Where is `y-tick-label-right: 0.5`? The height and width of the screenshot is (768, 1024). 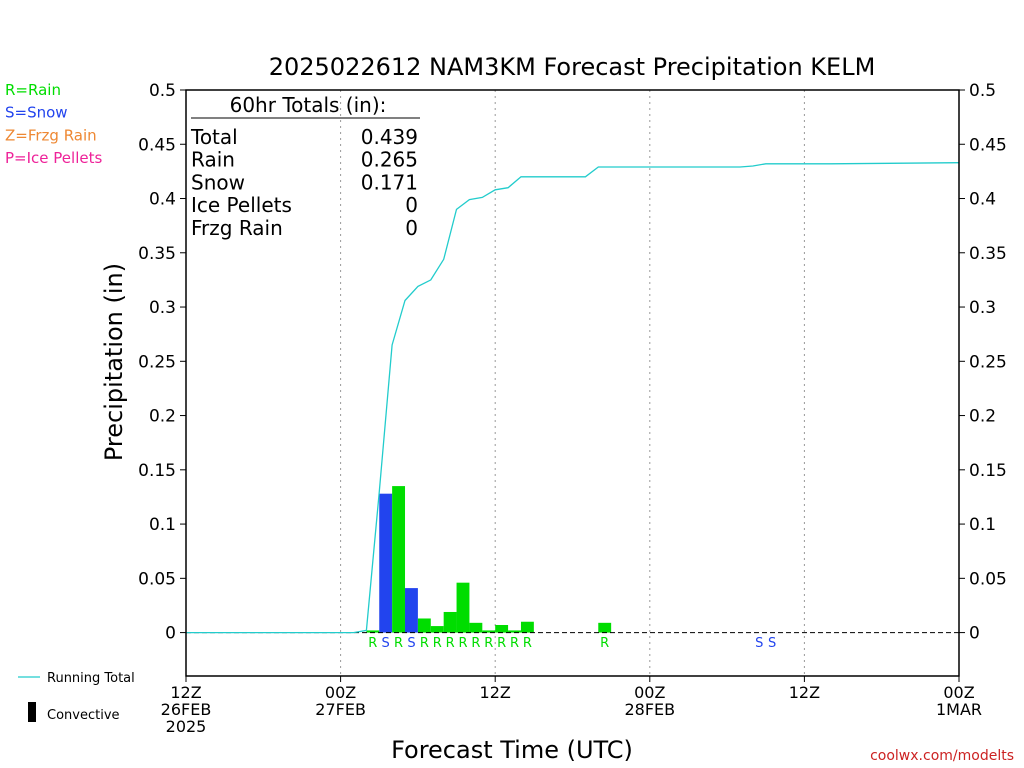 y-tick-label-right: 0.5 is located at coordinates (982, 91).